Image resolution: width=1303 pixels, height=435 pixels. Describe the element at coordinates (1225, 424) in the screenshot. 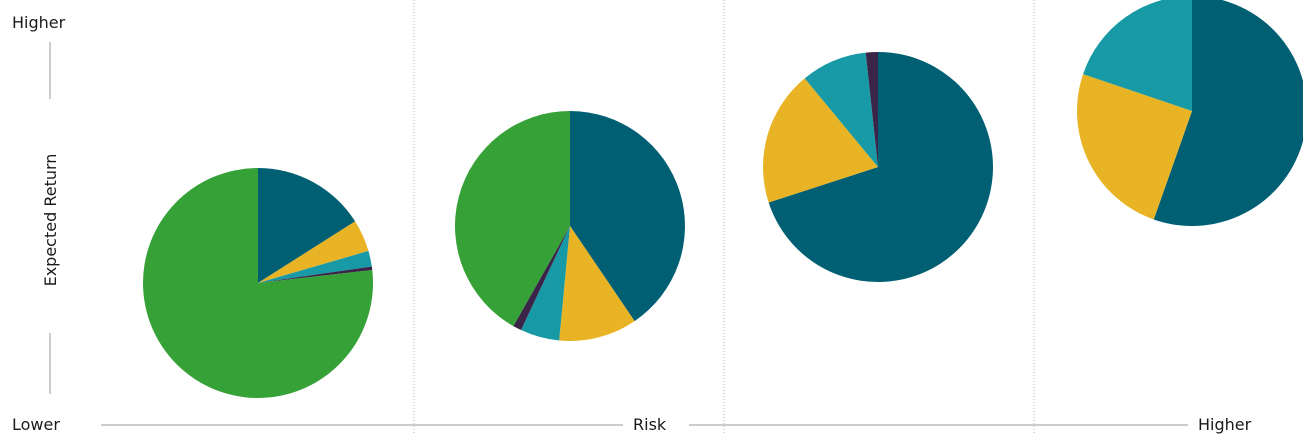

I see `x-axis-high-label: Higher` at that location.